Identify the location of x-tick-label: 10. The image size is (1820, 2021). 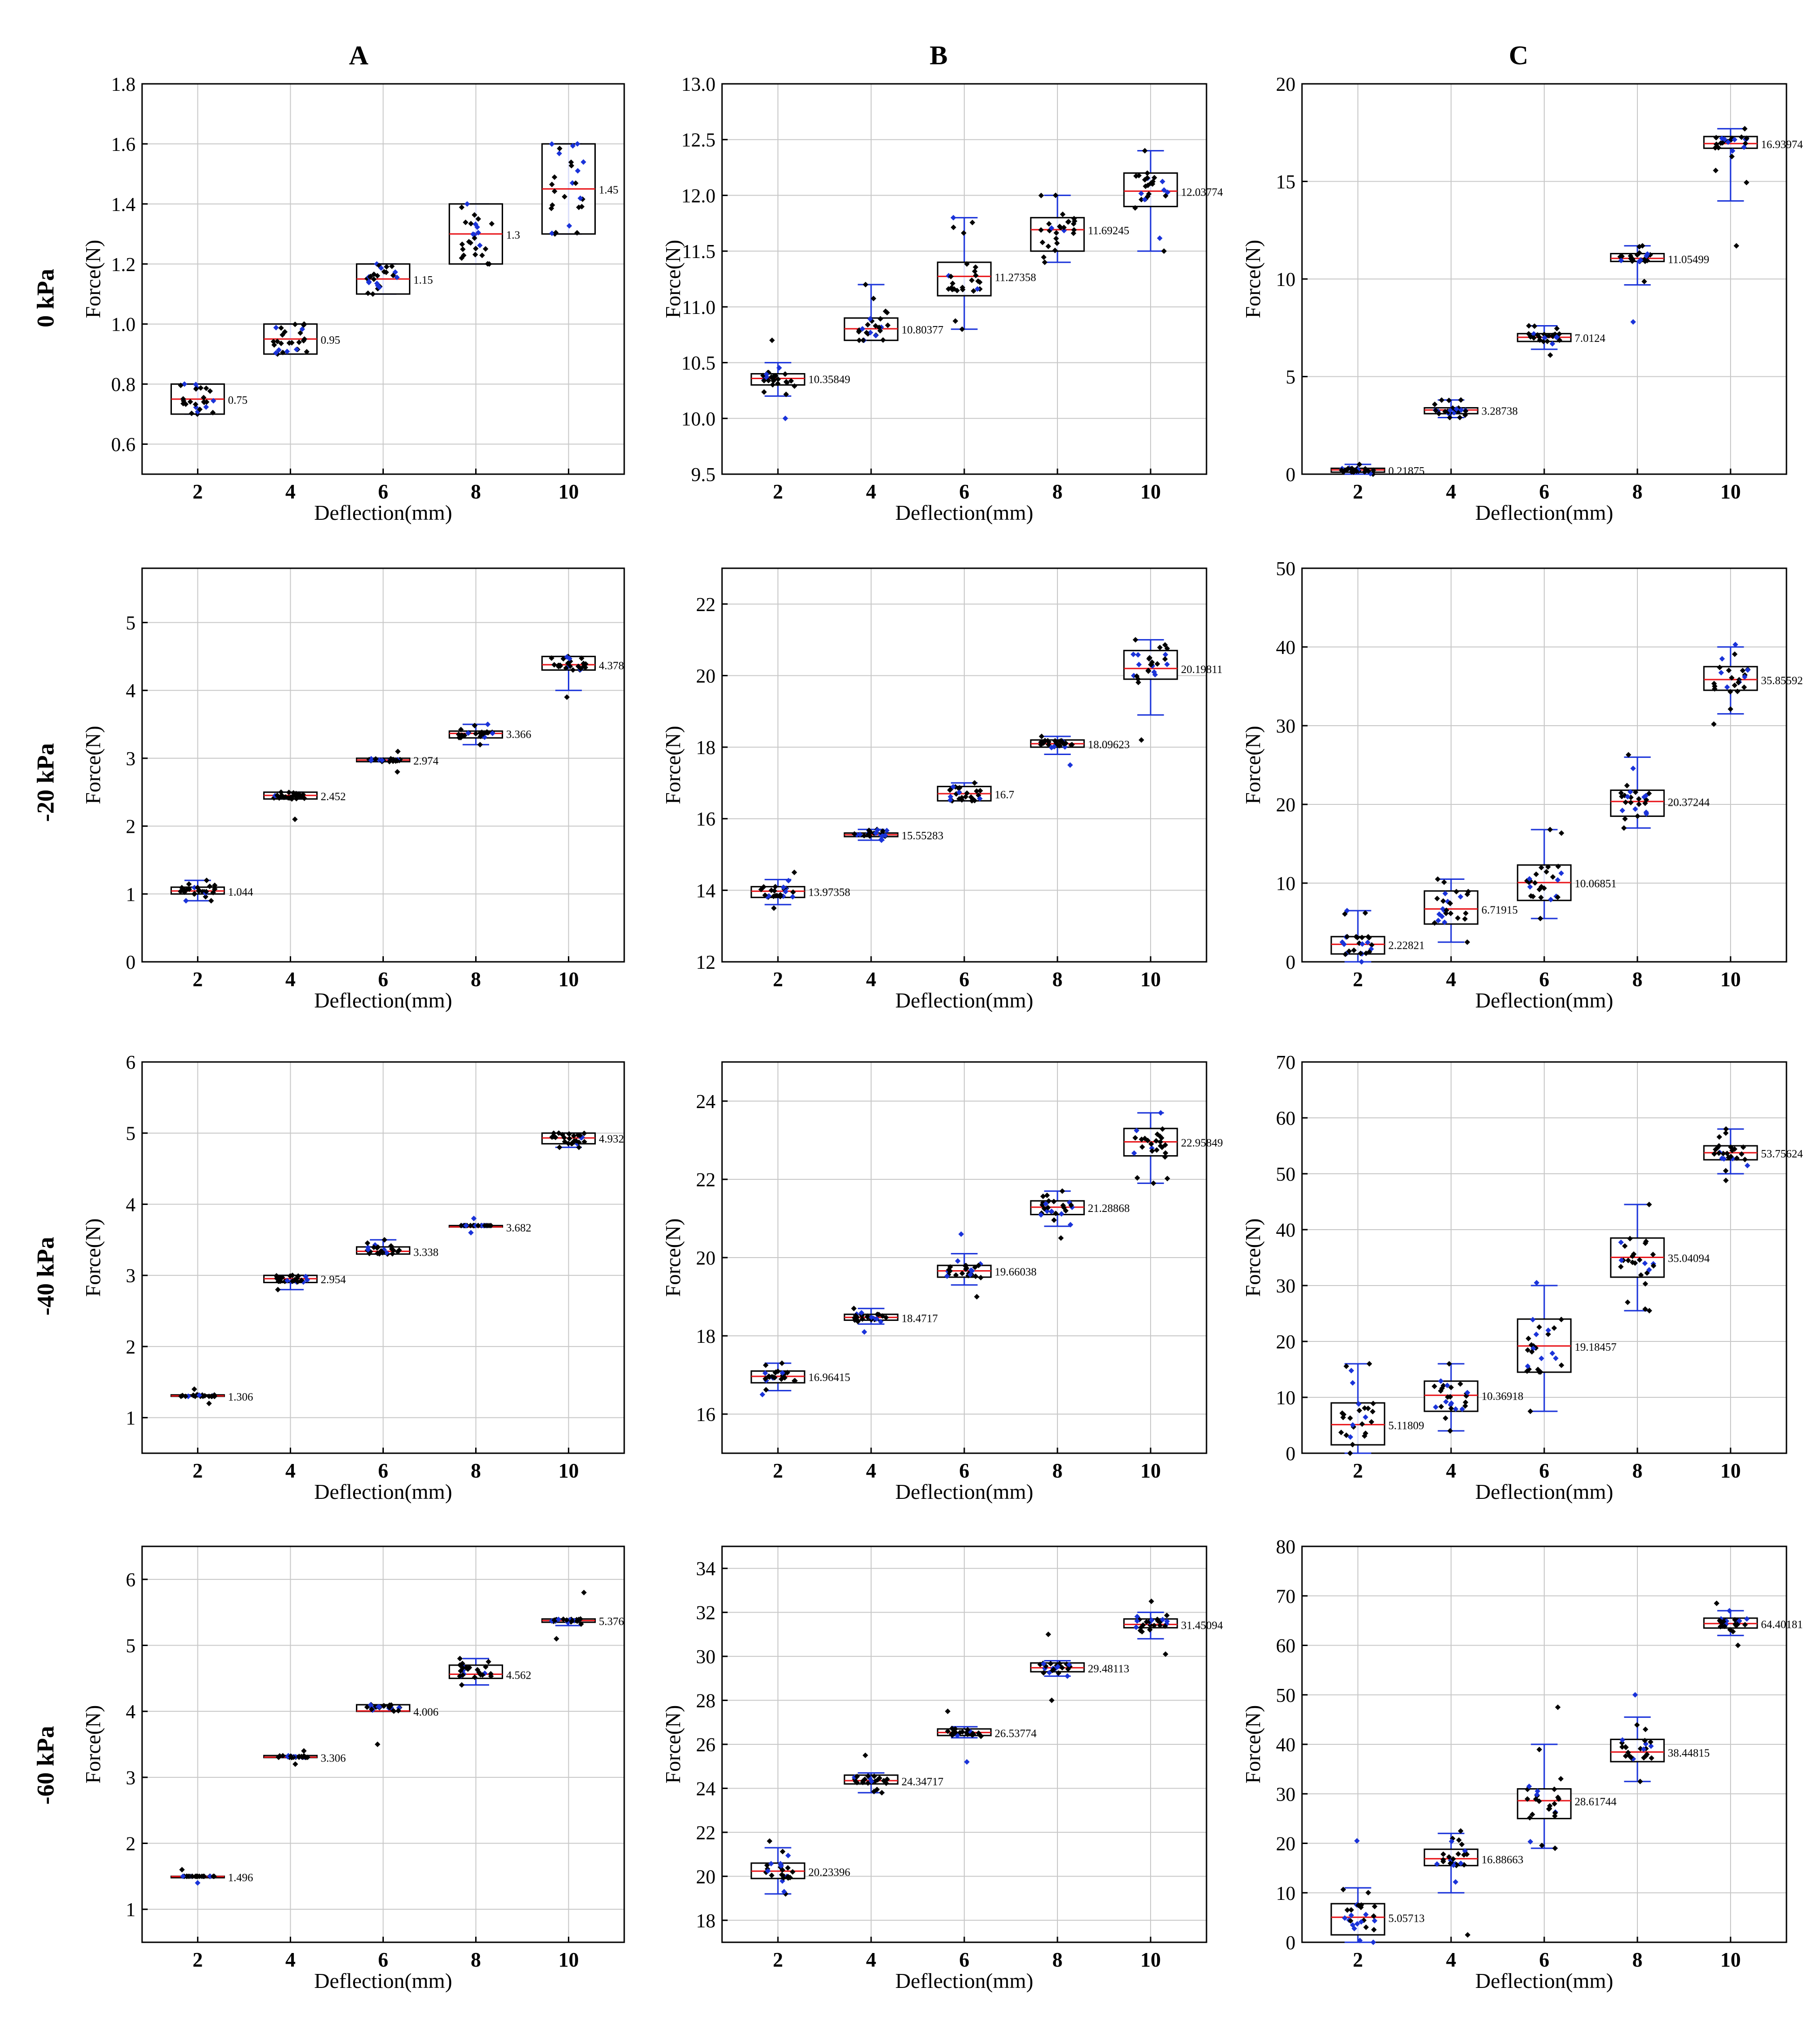
(1150, 1960).